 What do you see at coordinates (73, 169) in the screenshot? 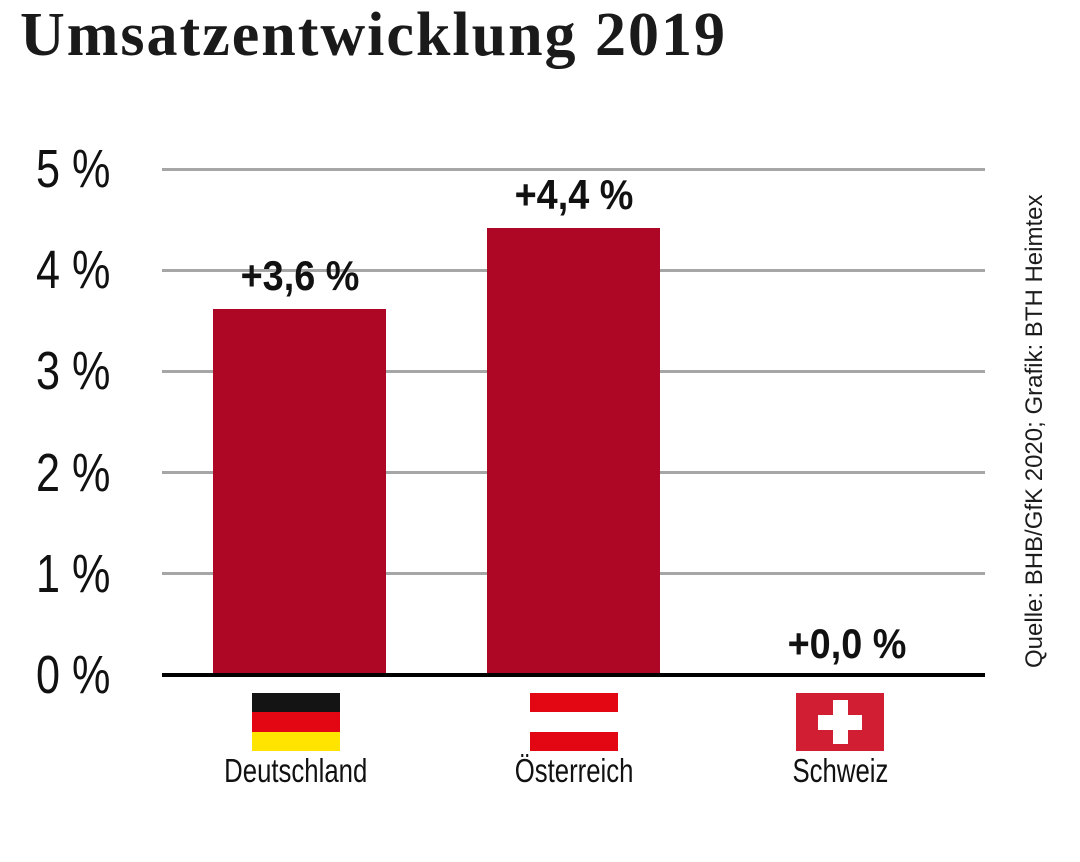
I see `y-tick-label: 5 %` at bounding box center [73, 169].